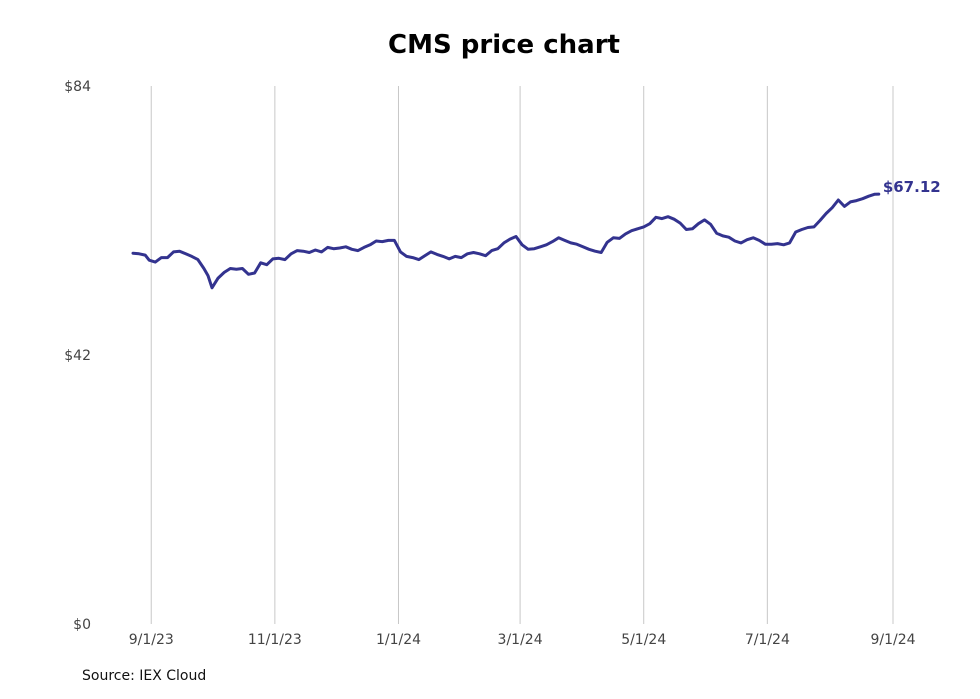 This screenshot has width=980, height=699. What do you see at coordinates (504, 45) in the screenshot?
I see `chart-title: CMS price chart` at bounding box center [504, 45].